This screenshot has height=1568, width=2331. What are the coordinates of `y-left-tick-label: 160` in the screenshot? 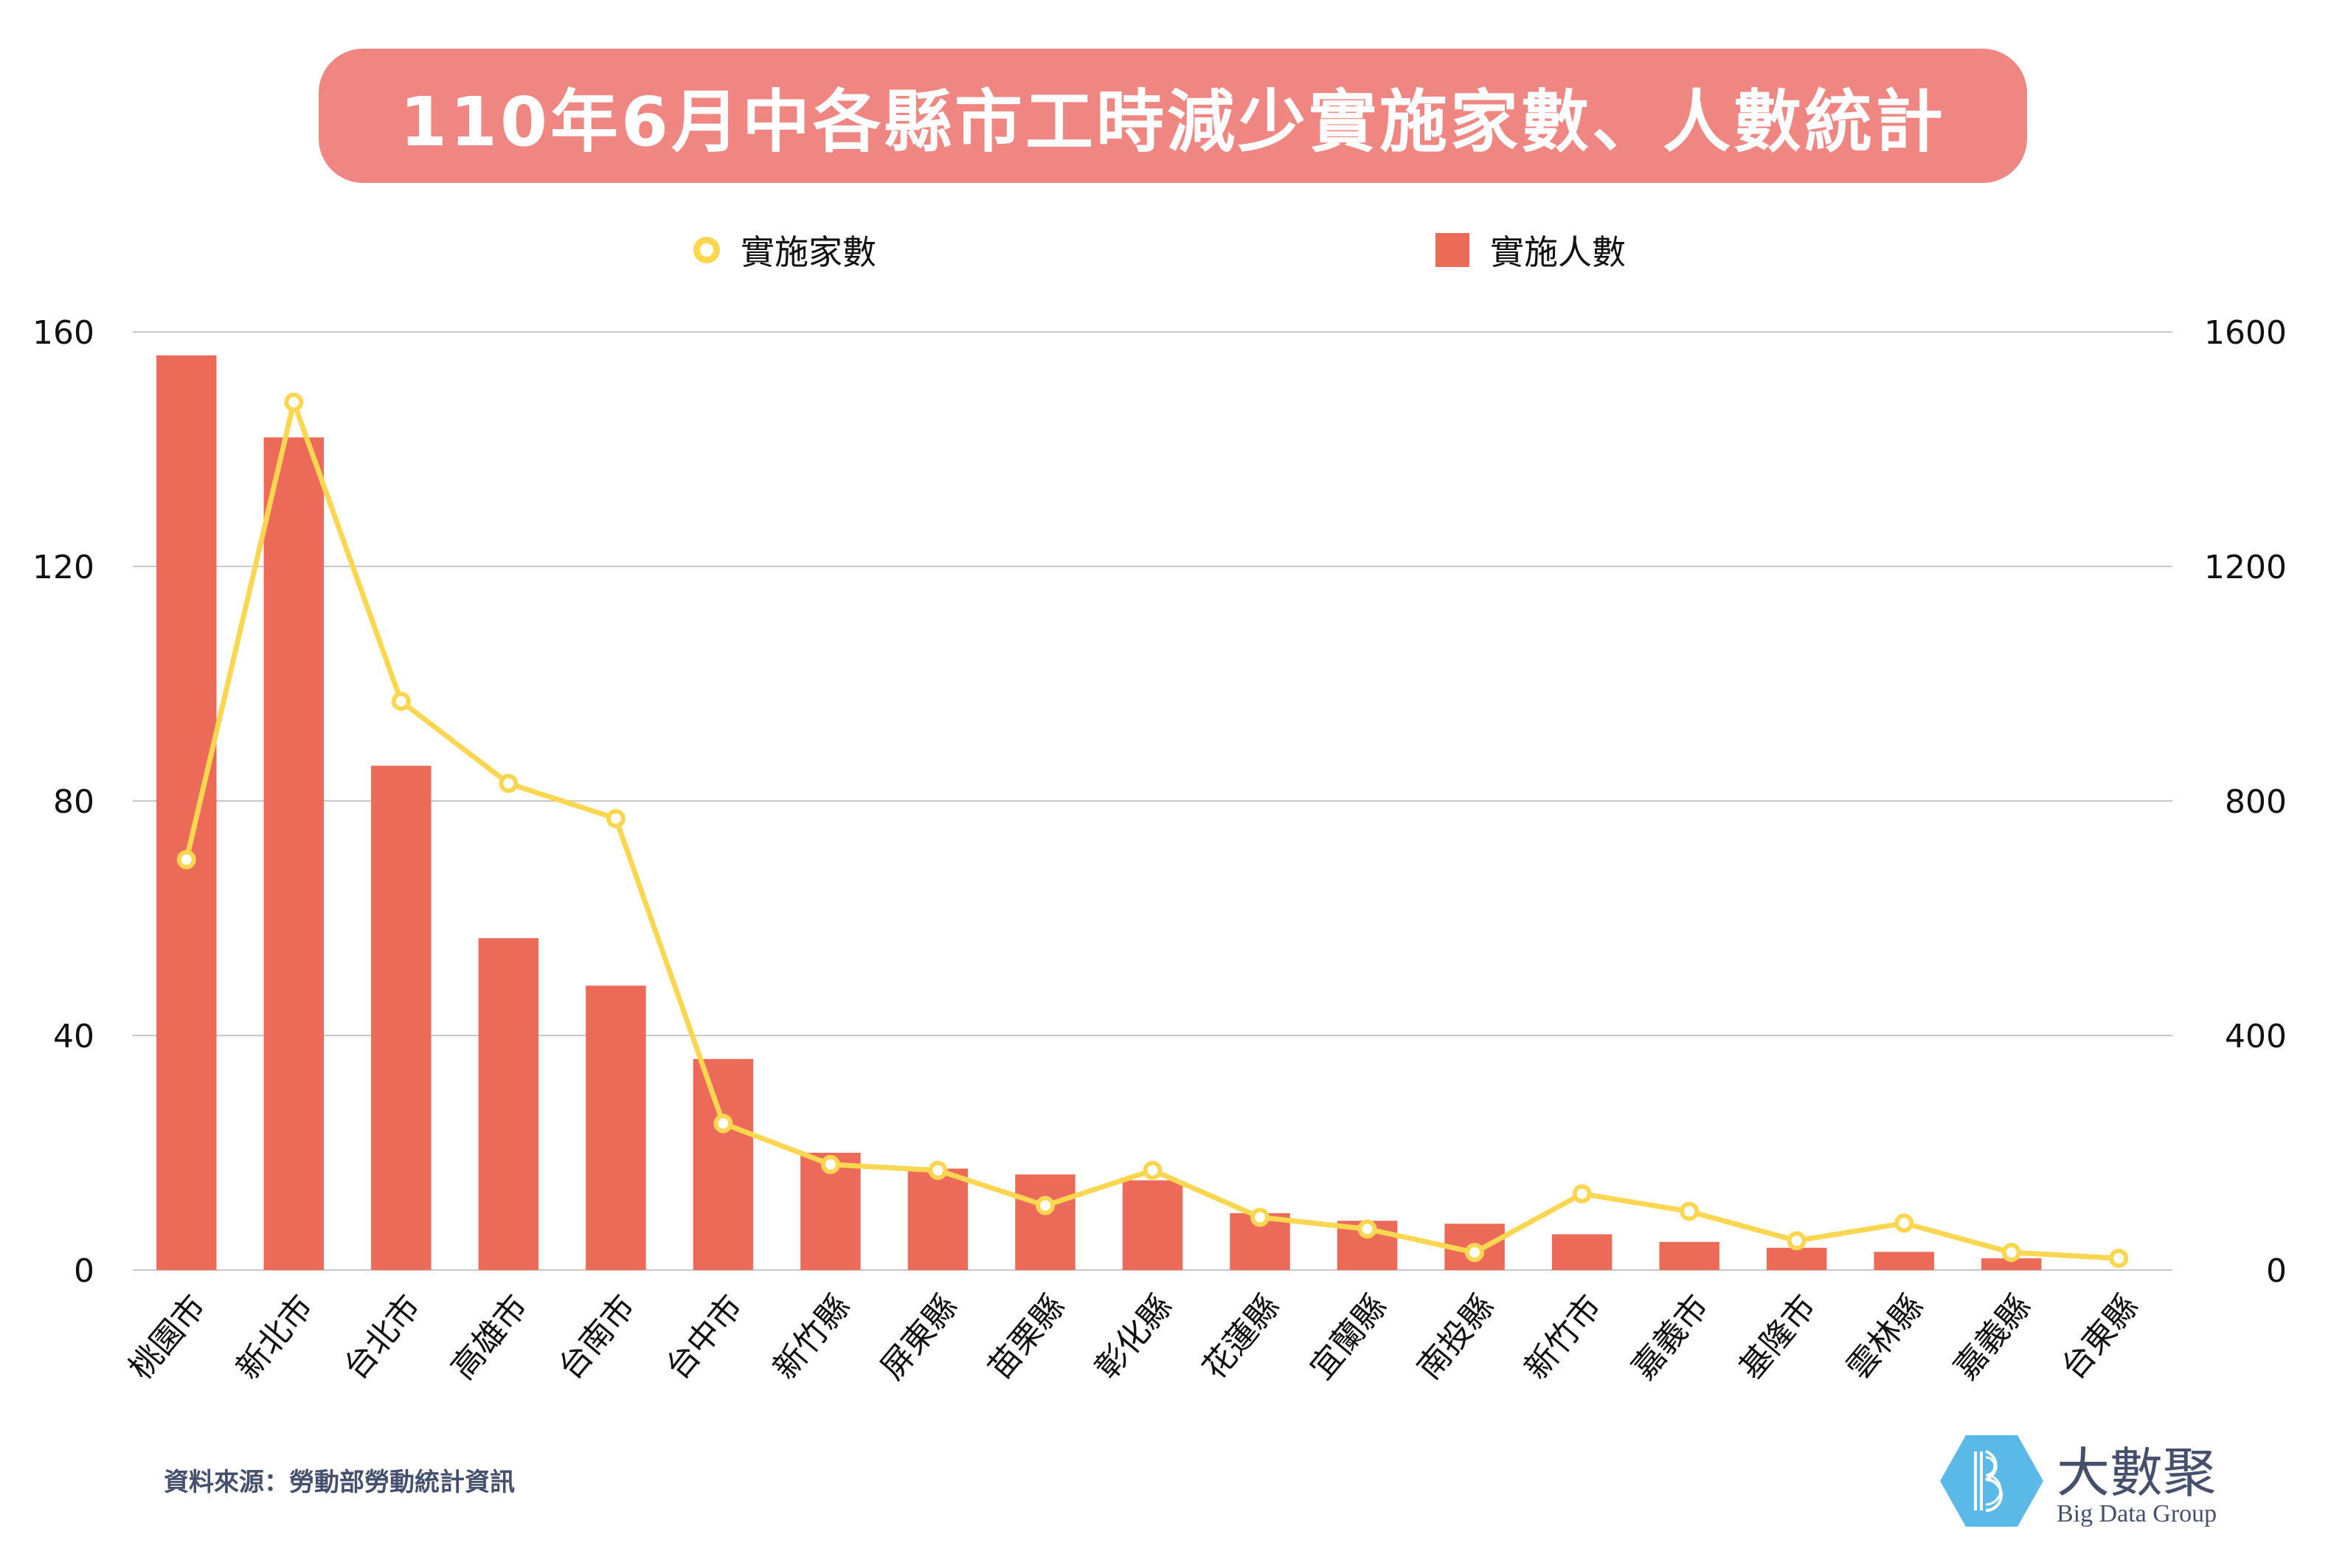 It's located at (63, 333).